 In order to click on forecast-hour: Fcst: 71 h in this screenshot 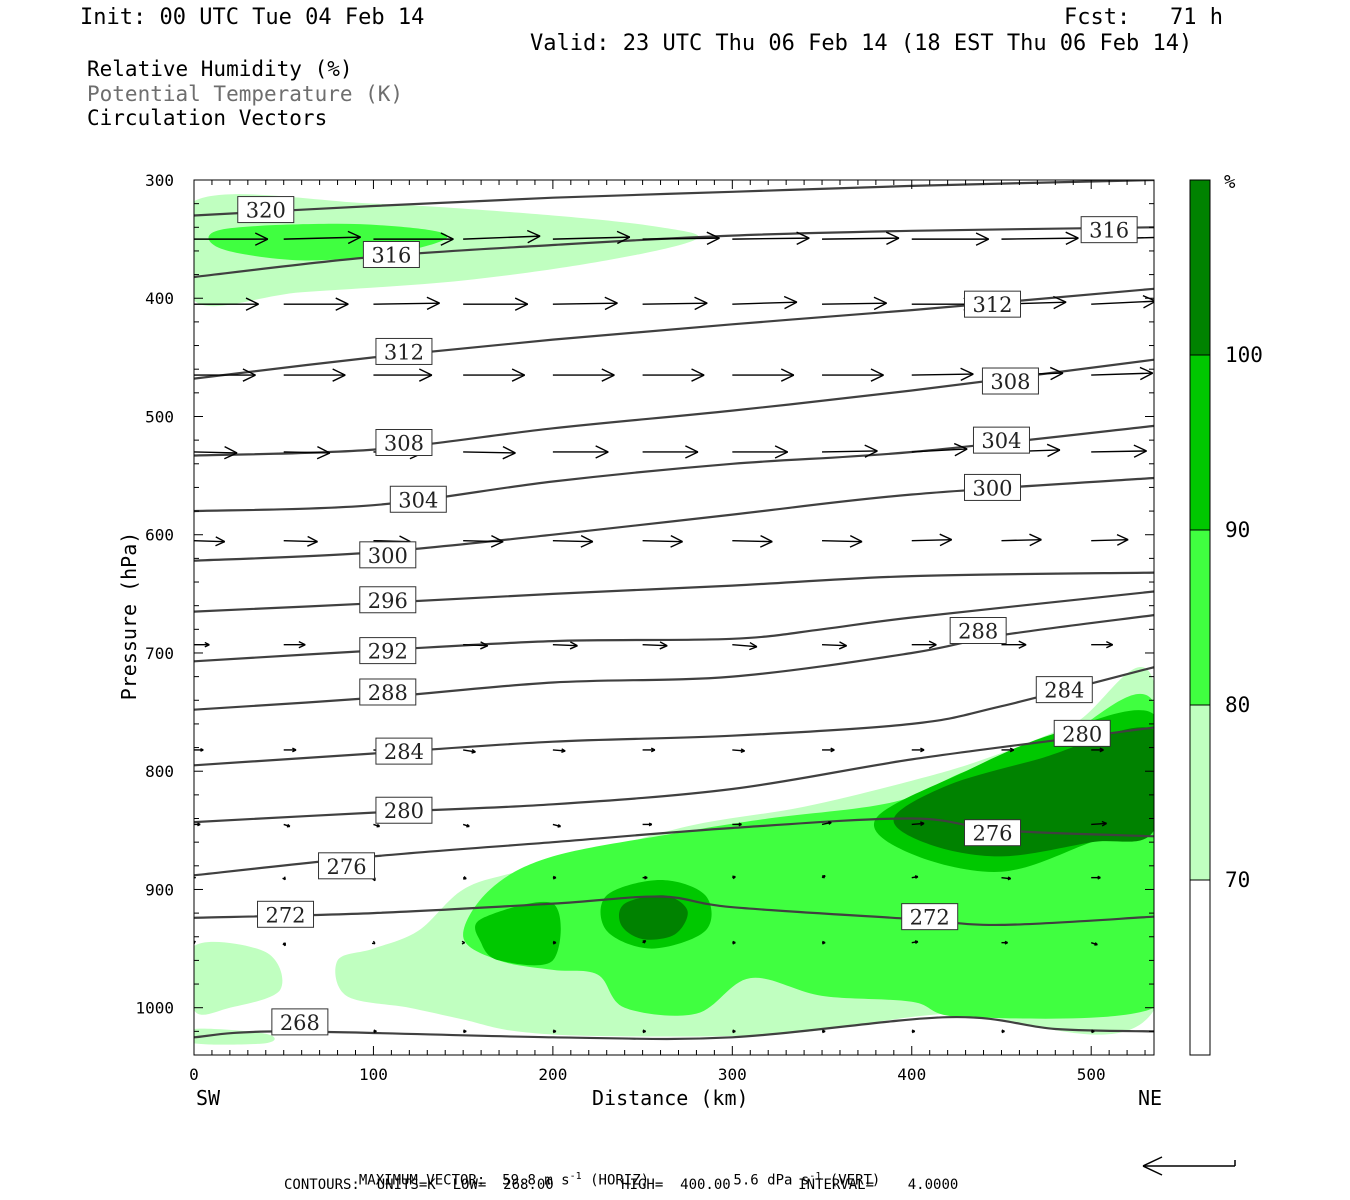, I will do `click(1143, 17)`.